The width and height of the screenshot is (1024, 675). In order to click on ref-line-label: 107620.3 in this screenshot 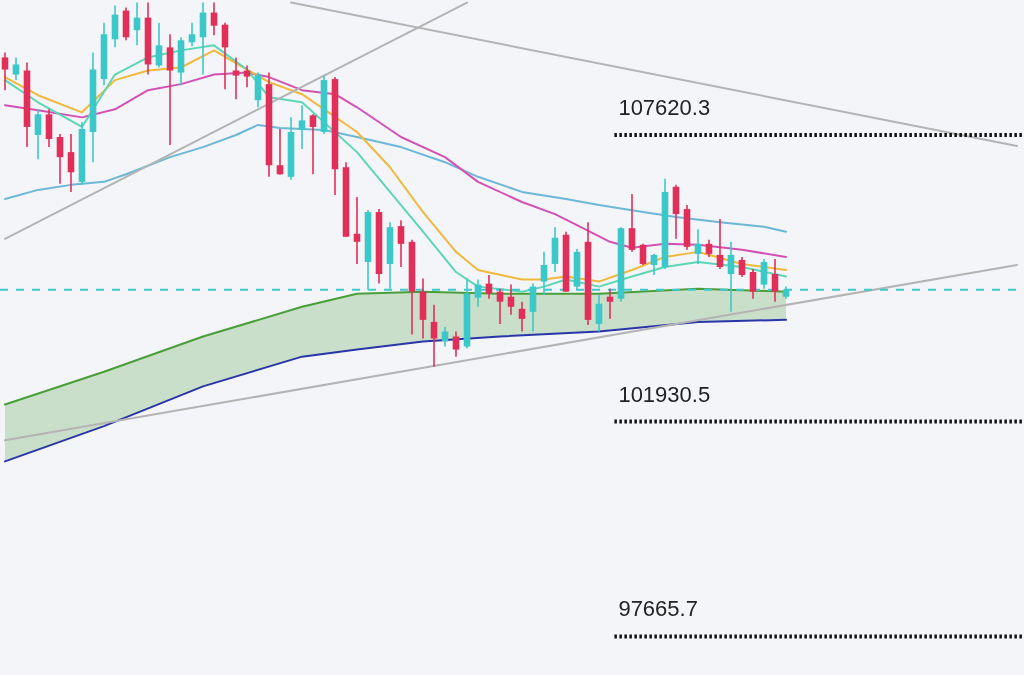, I will do `click(664, 107)`.